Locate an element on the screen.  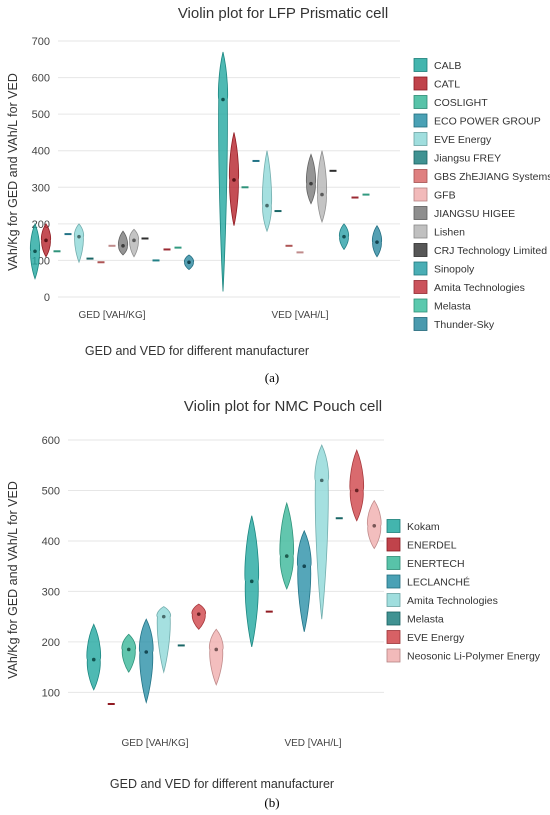
violin-amita-technologies-ved is located at coordinates (322, 532).